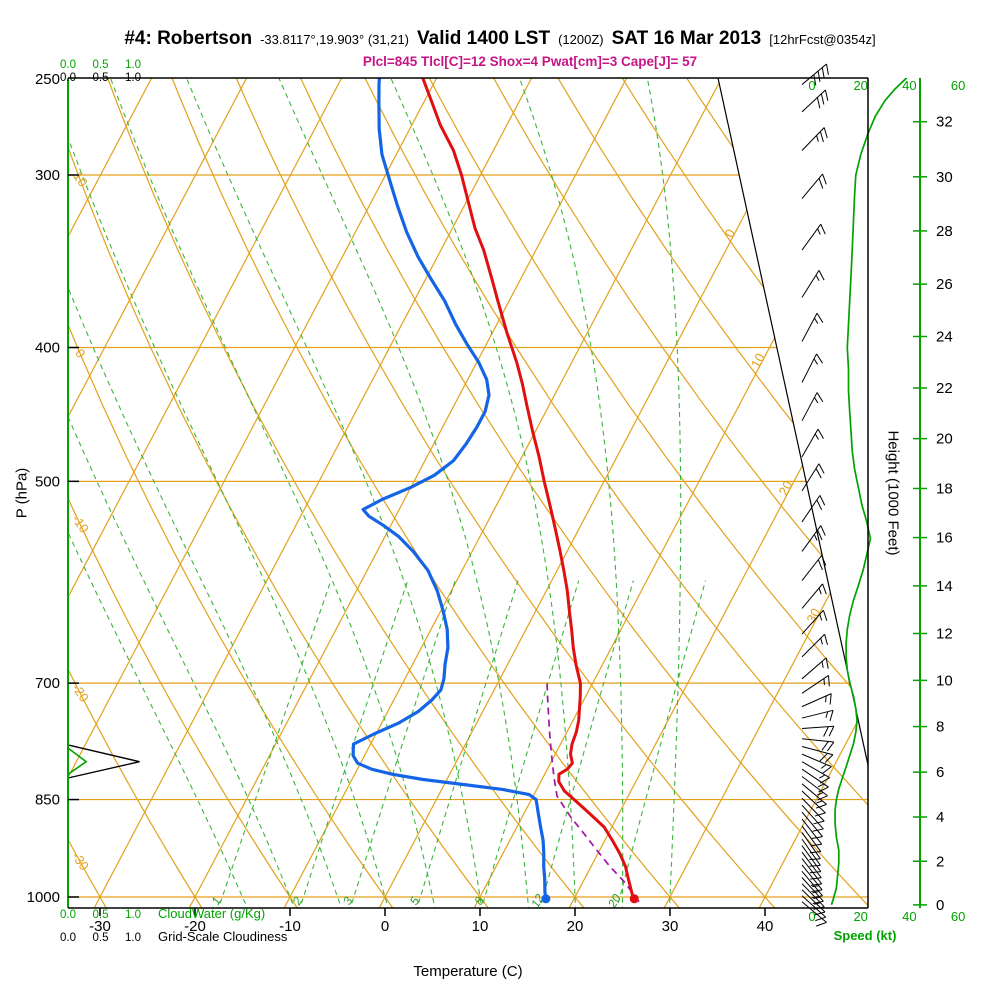 This screenshot has height=1000, width=1000. I want to click on cloudwater-axis-title: CloudWater (g/Kg), so click(212, 913).